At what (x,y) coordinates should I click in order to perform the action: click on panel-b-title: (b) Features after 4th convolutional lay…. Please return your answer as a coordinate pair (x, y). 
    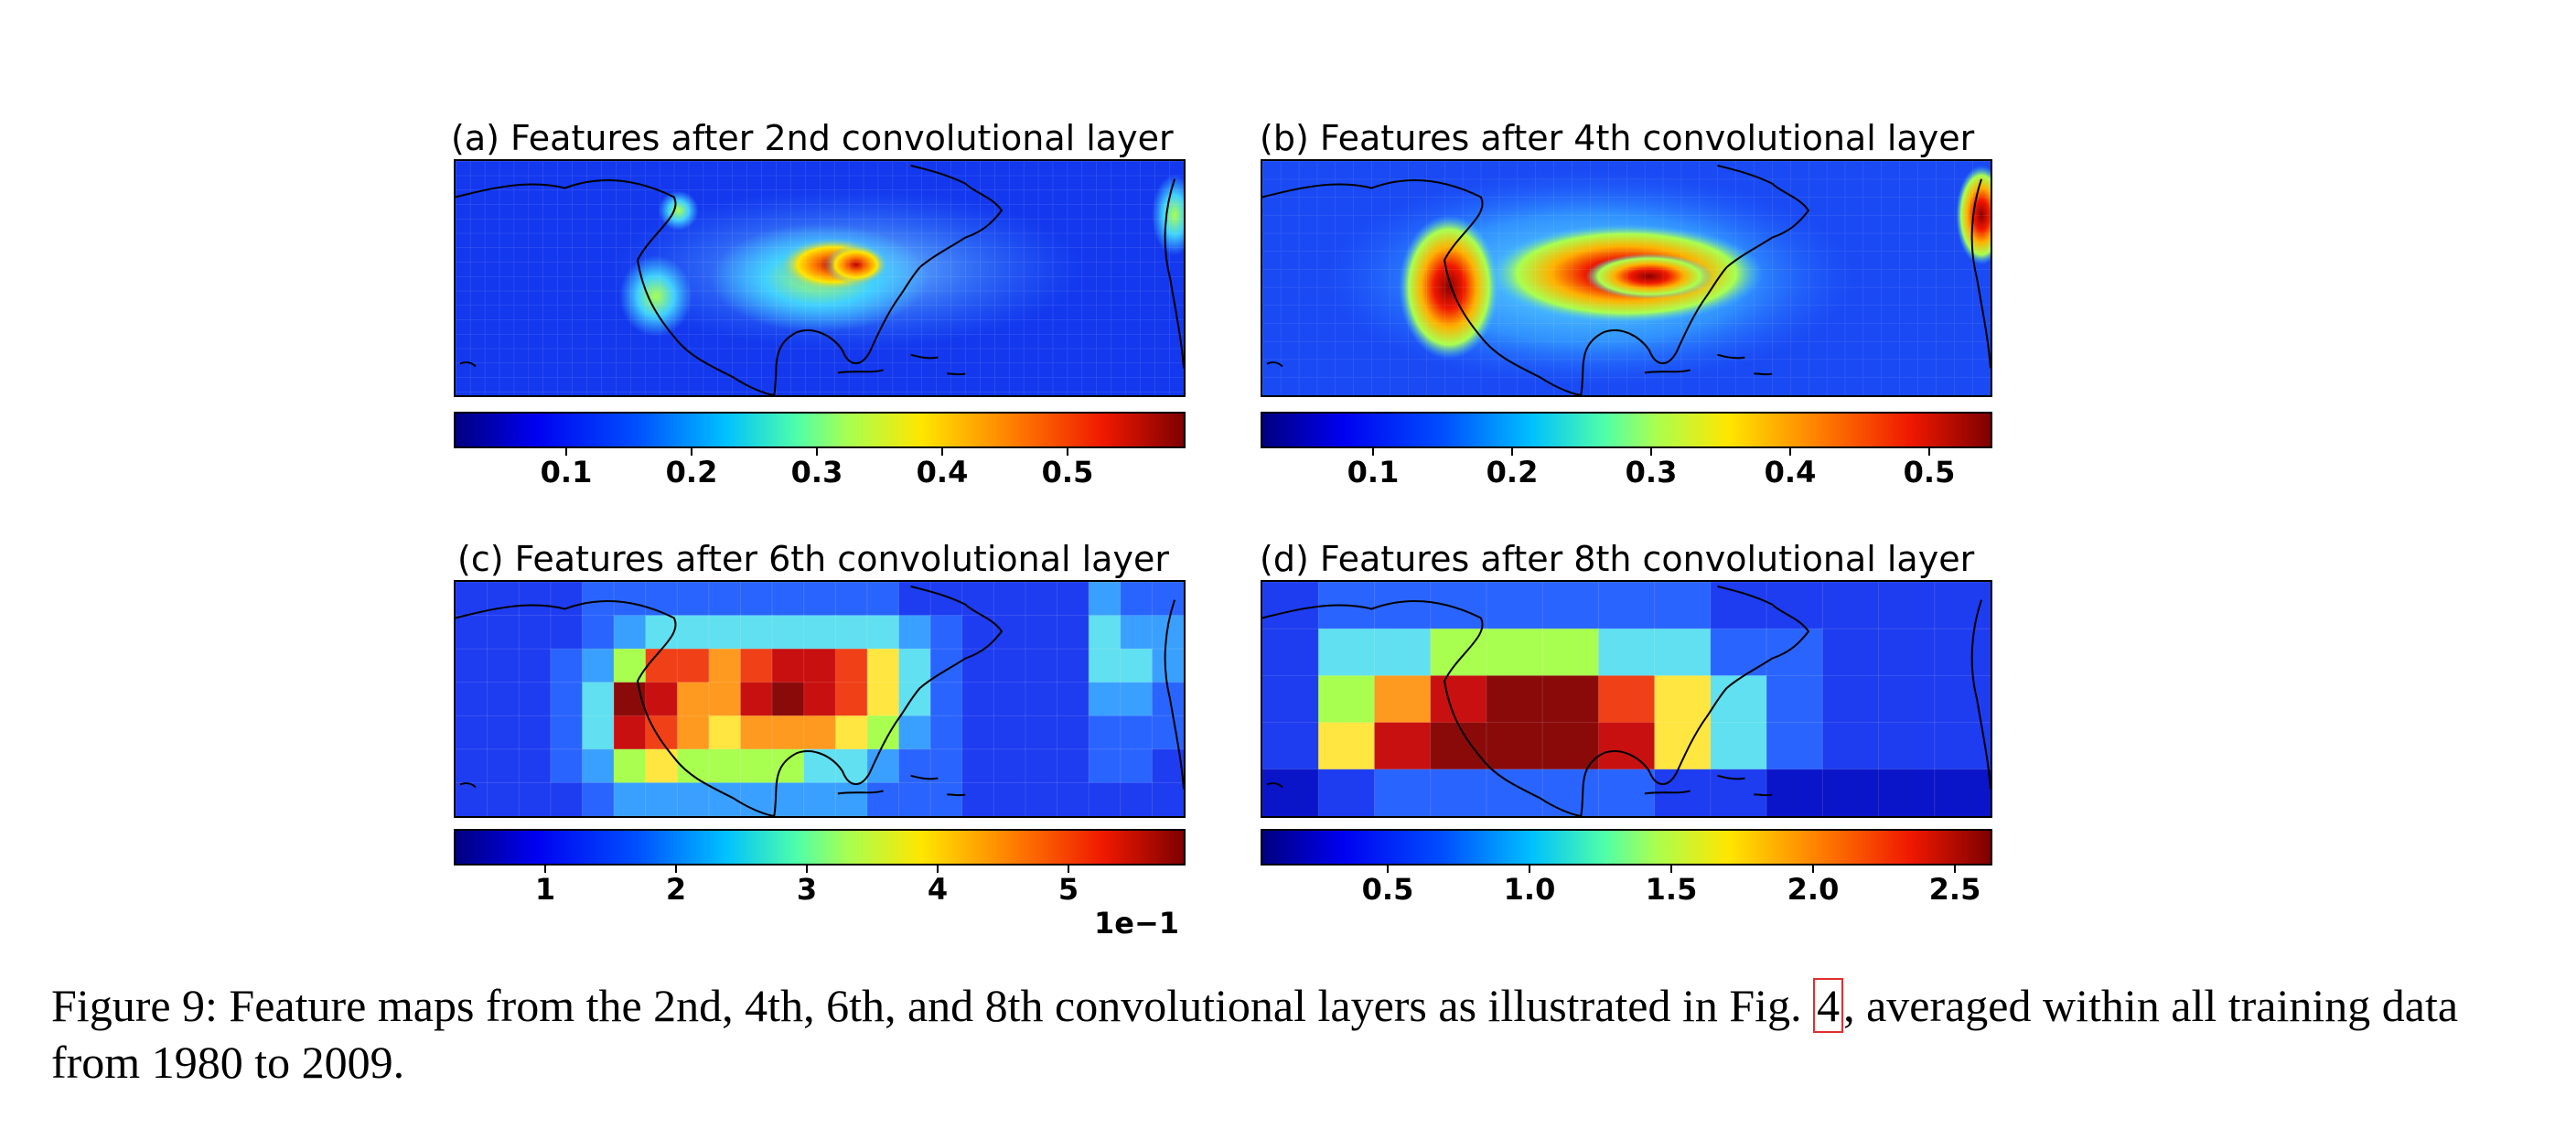
    Looking at the image, I should click on (1617, 138).